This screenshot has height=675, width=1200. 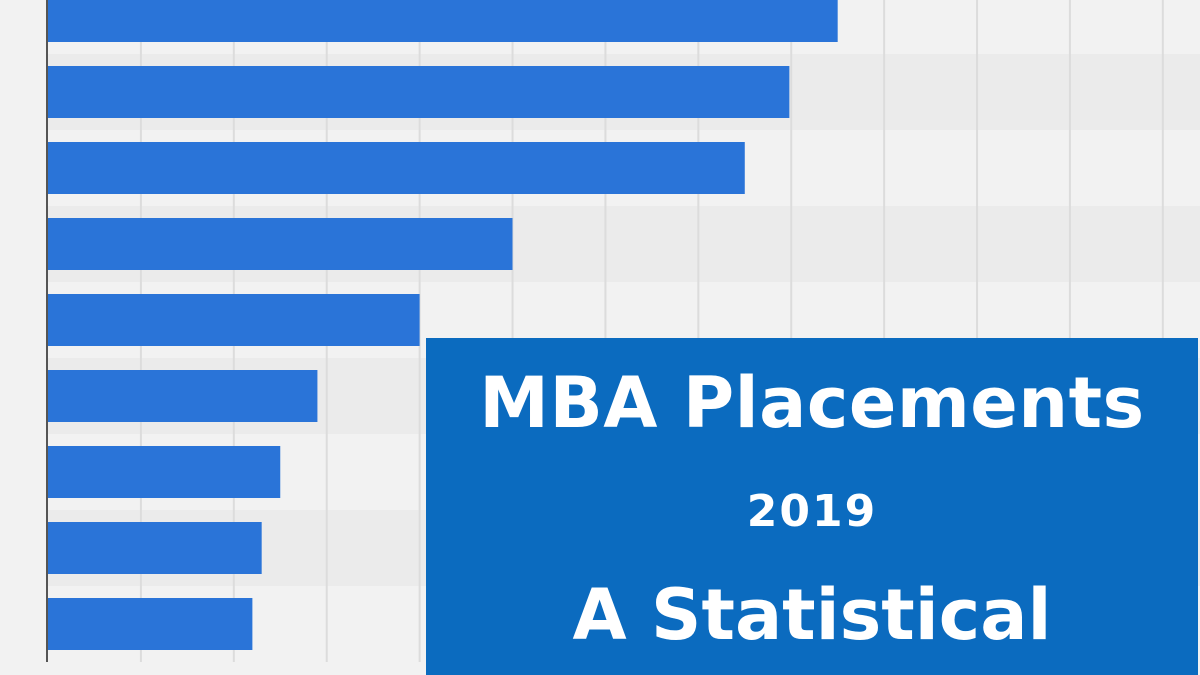 What do you see at coordinates (812, 615) in the screenshot?
I see `overlay-subtitle: A Statistical` at bounding box center [812, 615].